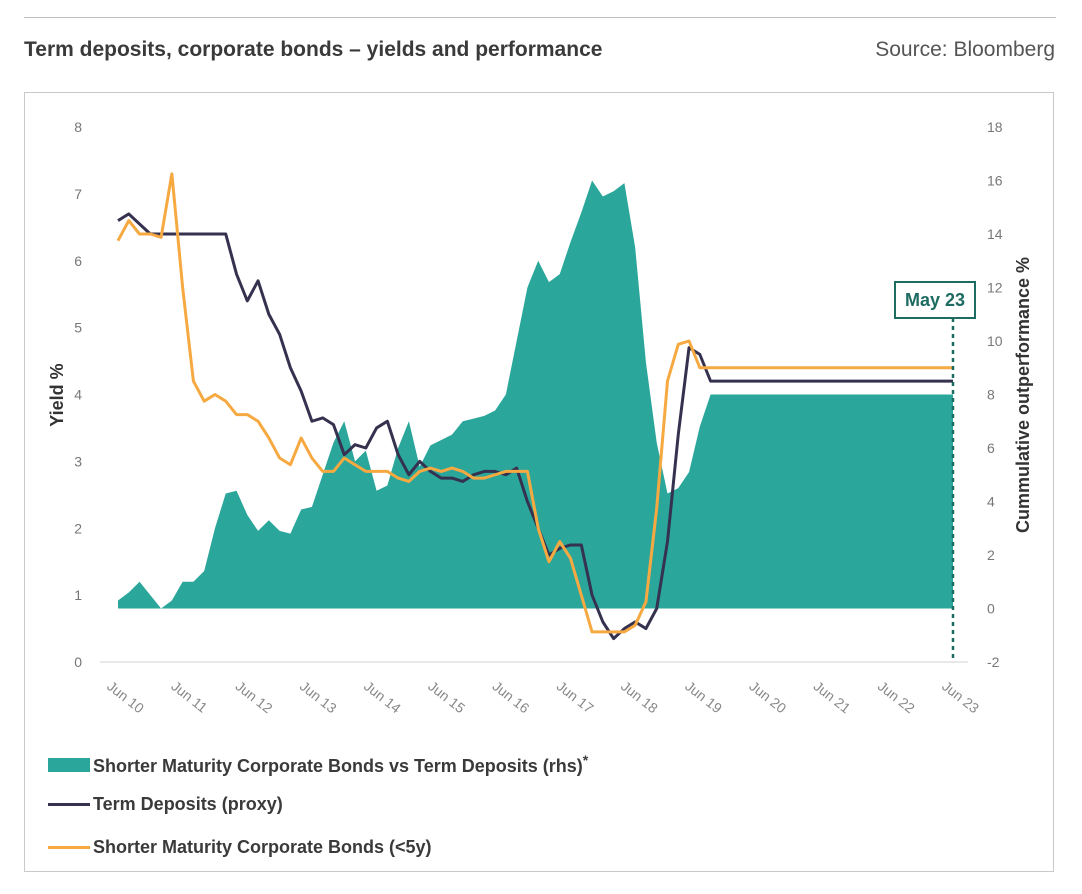  Describe the element at coordinates (69, 847) in the screenshot. I see `legend-swatch-corp-line` at that location.